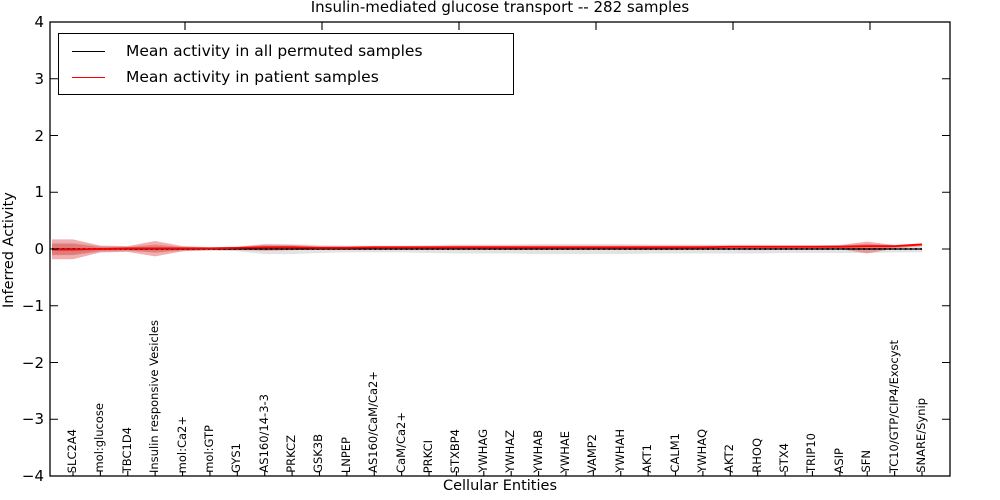 Image resolution: width=1000 pixels, height=500 pixels. I want to click on x-category-label: LNPEP, so click(345, 454).